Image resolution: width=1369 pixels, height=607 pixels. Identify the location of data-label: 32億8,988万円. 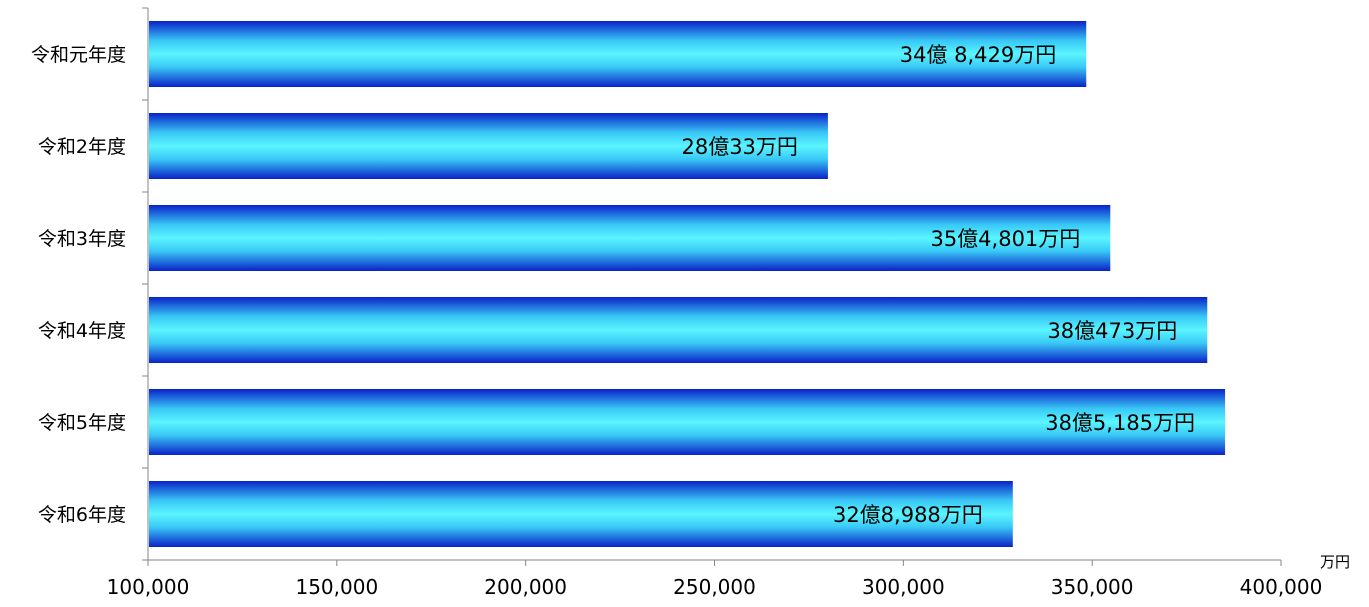
(908, 515).